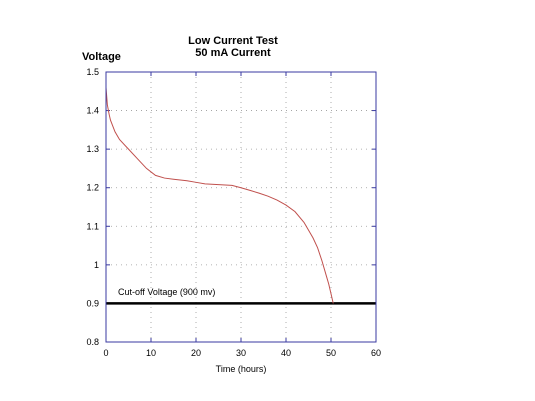 This screenshot has height=401, width=535. I want to click on y-tick-label: 0.8, so click(92, 342).